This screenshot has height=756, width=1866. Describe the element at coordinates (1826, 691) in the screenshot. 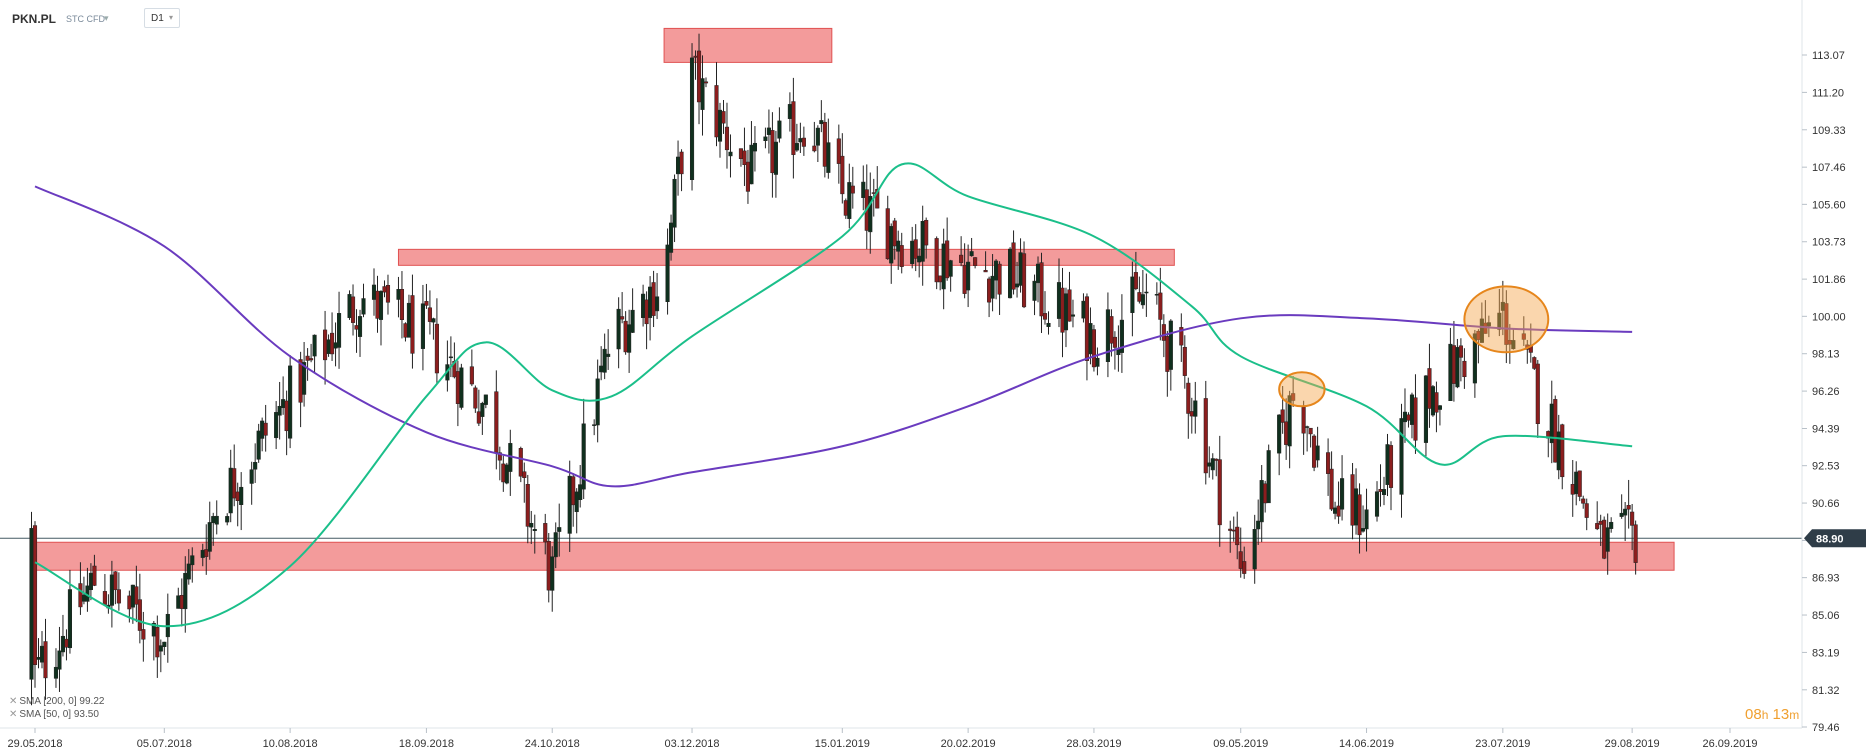

I see `y-tick-label: 81.32` at that location.